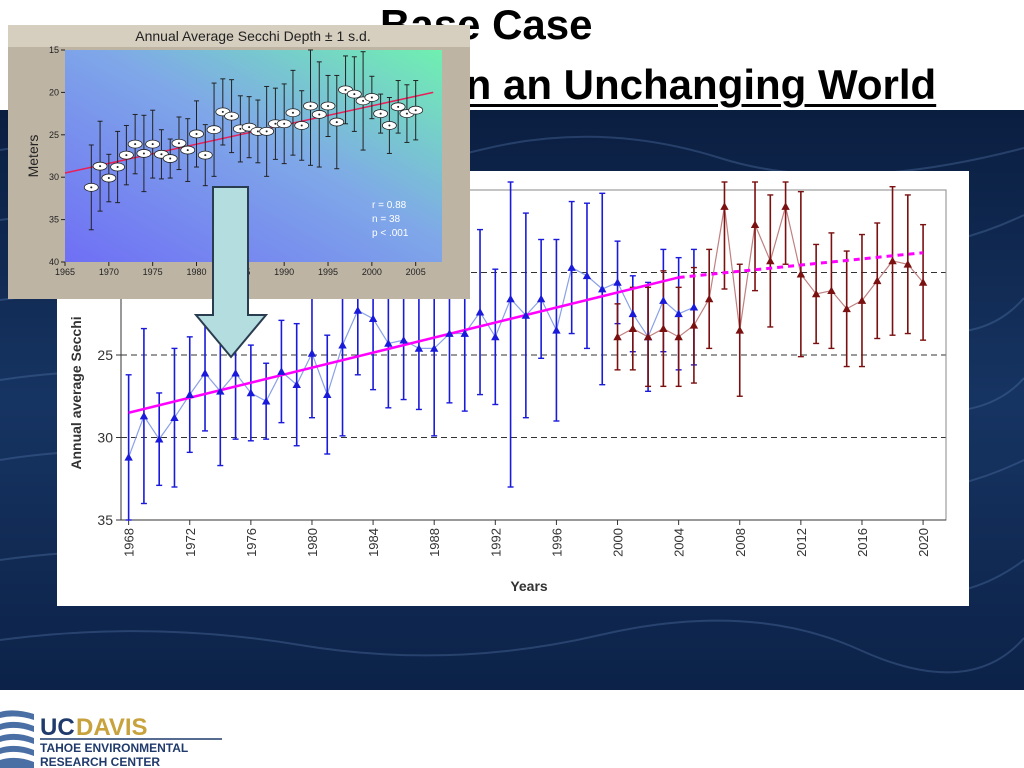 The height and width of the screenshot is (768, 1024). What do you see at coordinates (373, 542) in the screenshot?
I see `main-x-tick-label: 1984` at bounding box center [373, 542].